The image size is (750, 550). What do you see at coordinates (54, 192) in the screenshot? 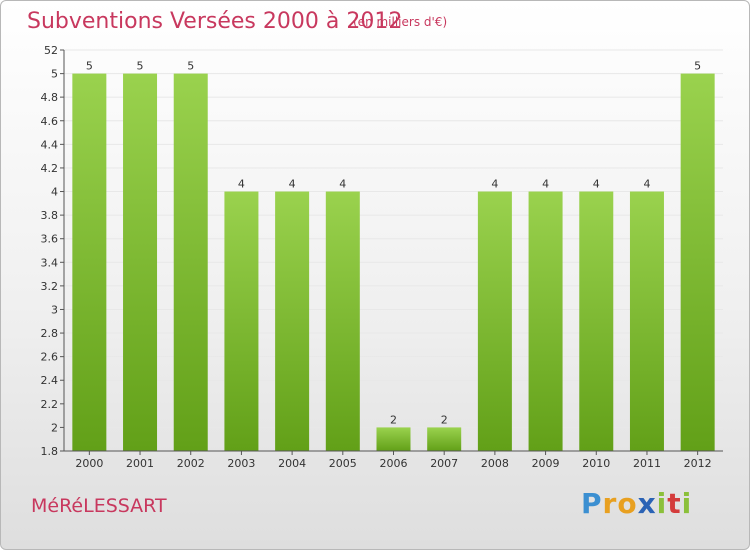
I see `y-tick-label: 4` at bounding box center [54, 192].